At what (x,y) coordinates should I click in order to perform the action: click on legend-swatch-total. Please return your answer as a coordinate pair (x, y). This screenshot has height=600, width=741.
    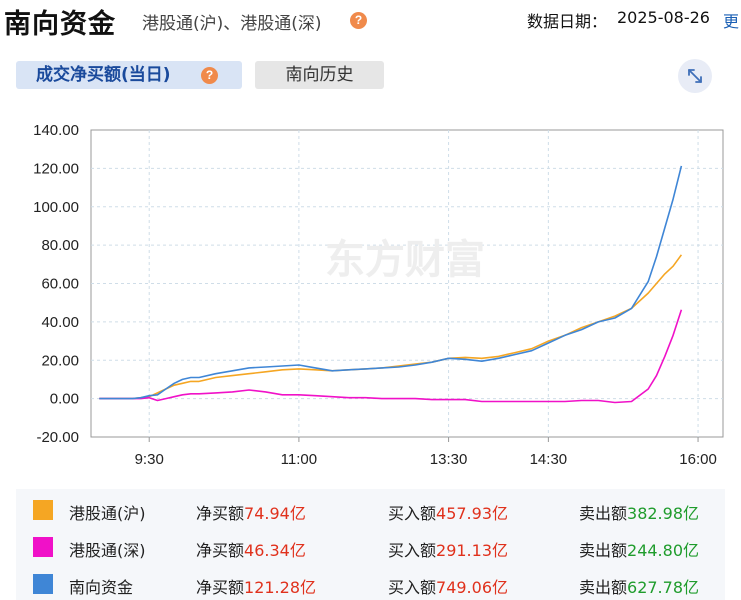
    Looking at the image, I should click on (43, 584).